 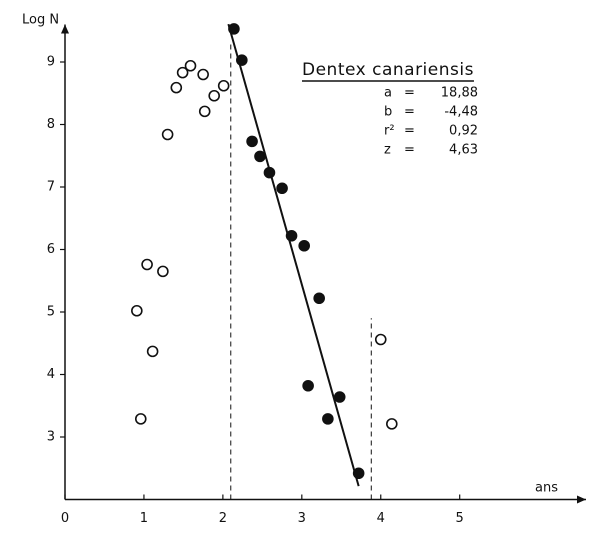 I want to click on y-tick-label: 6, so click(x=51, y=249).